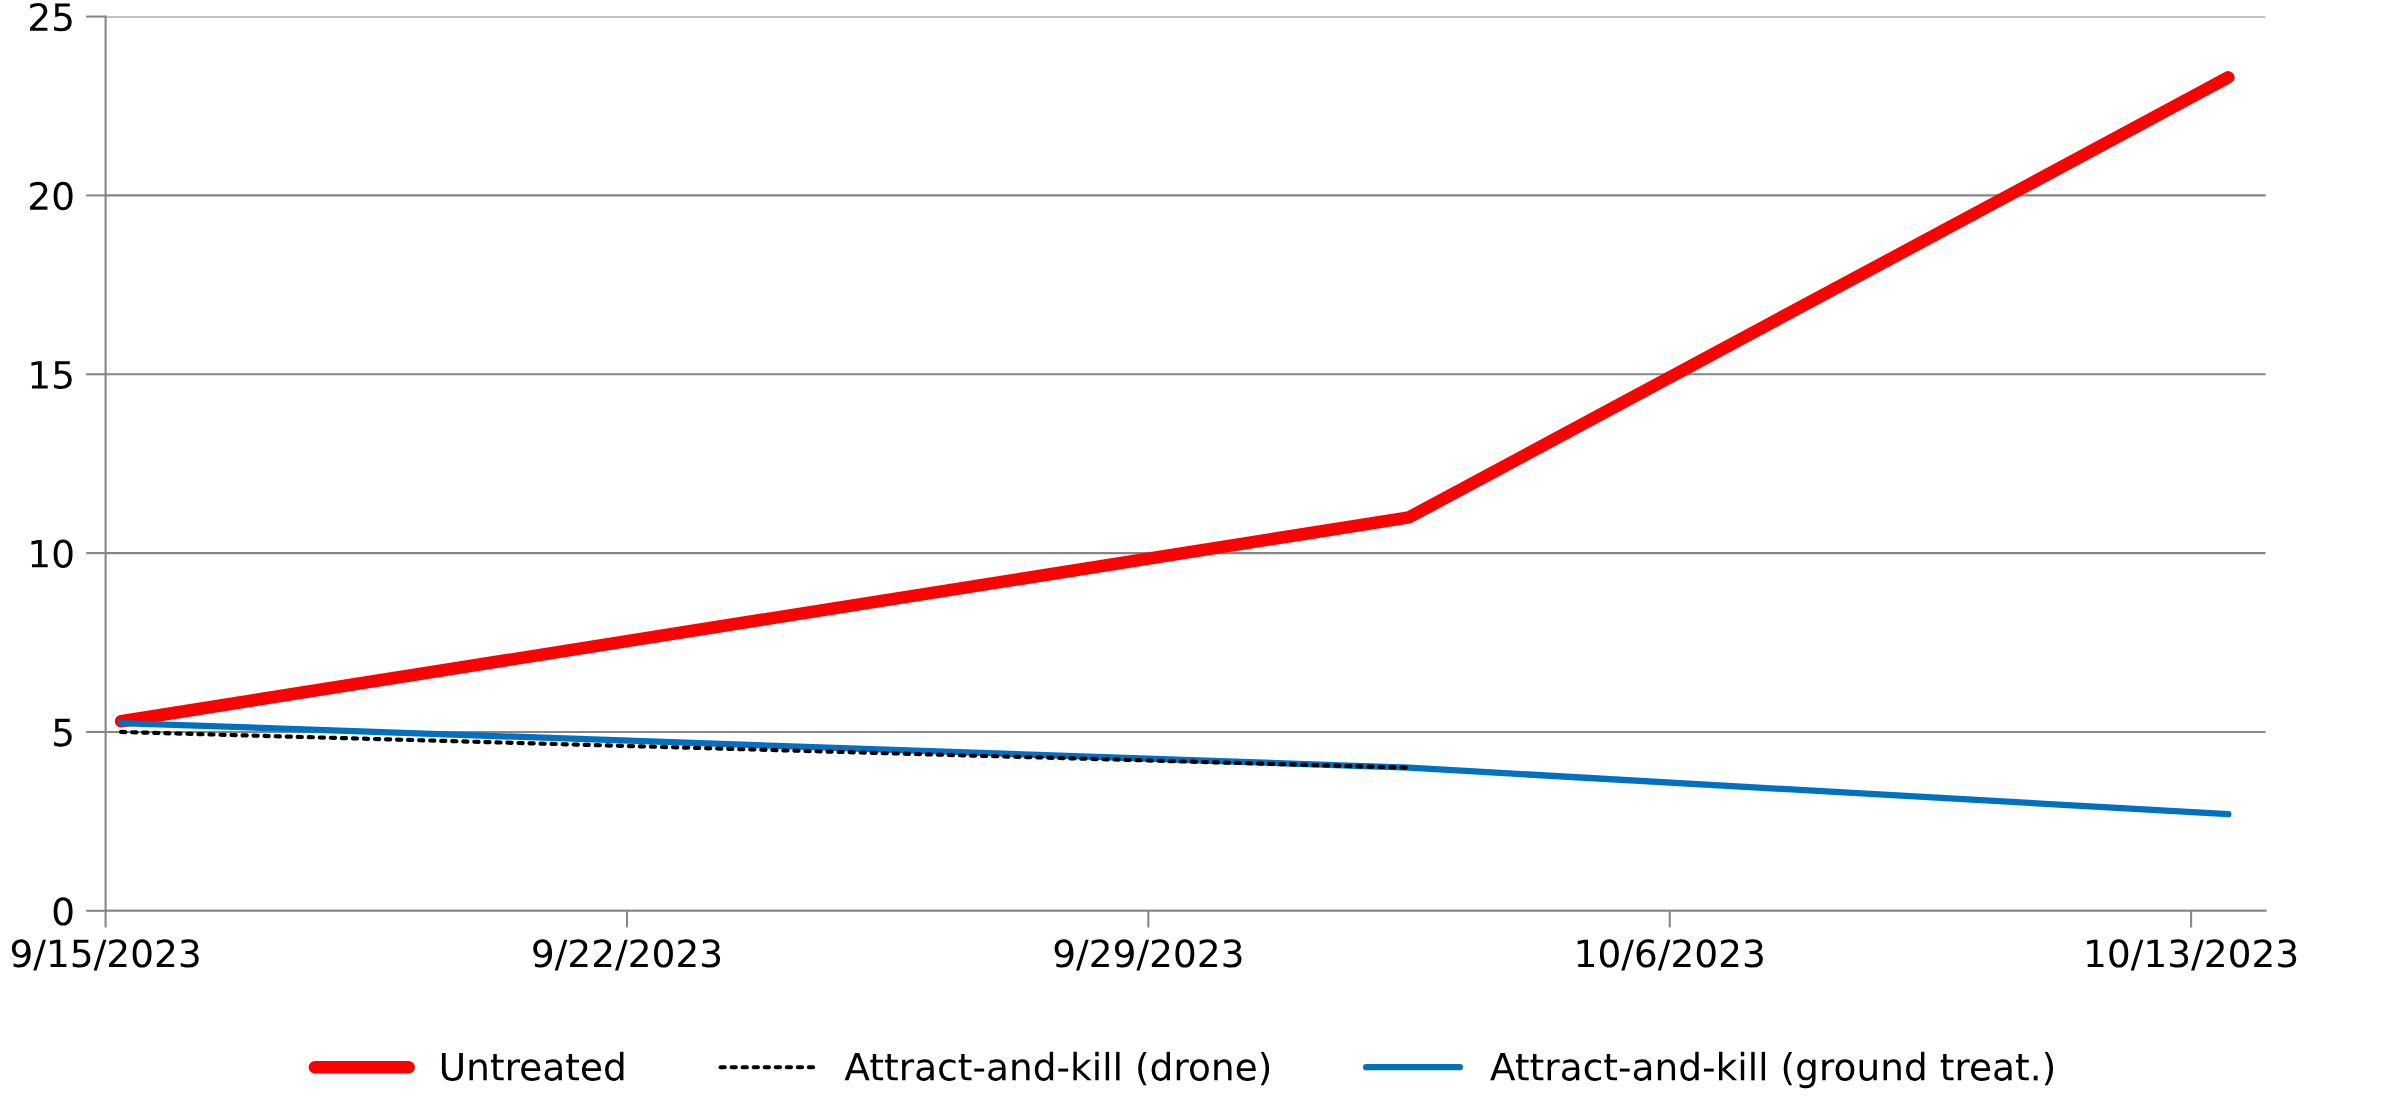 This screenshot has height=1104, width=2400. What do you see at coordinates (532, 1066) in the screenshot?
I see `legend-label: Untreated` at bounding box center [532, 1066].